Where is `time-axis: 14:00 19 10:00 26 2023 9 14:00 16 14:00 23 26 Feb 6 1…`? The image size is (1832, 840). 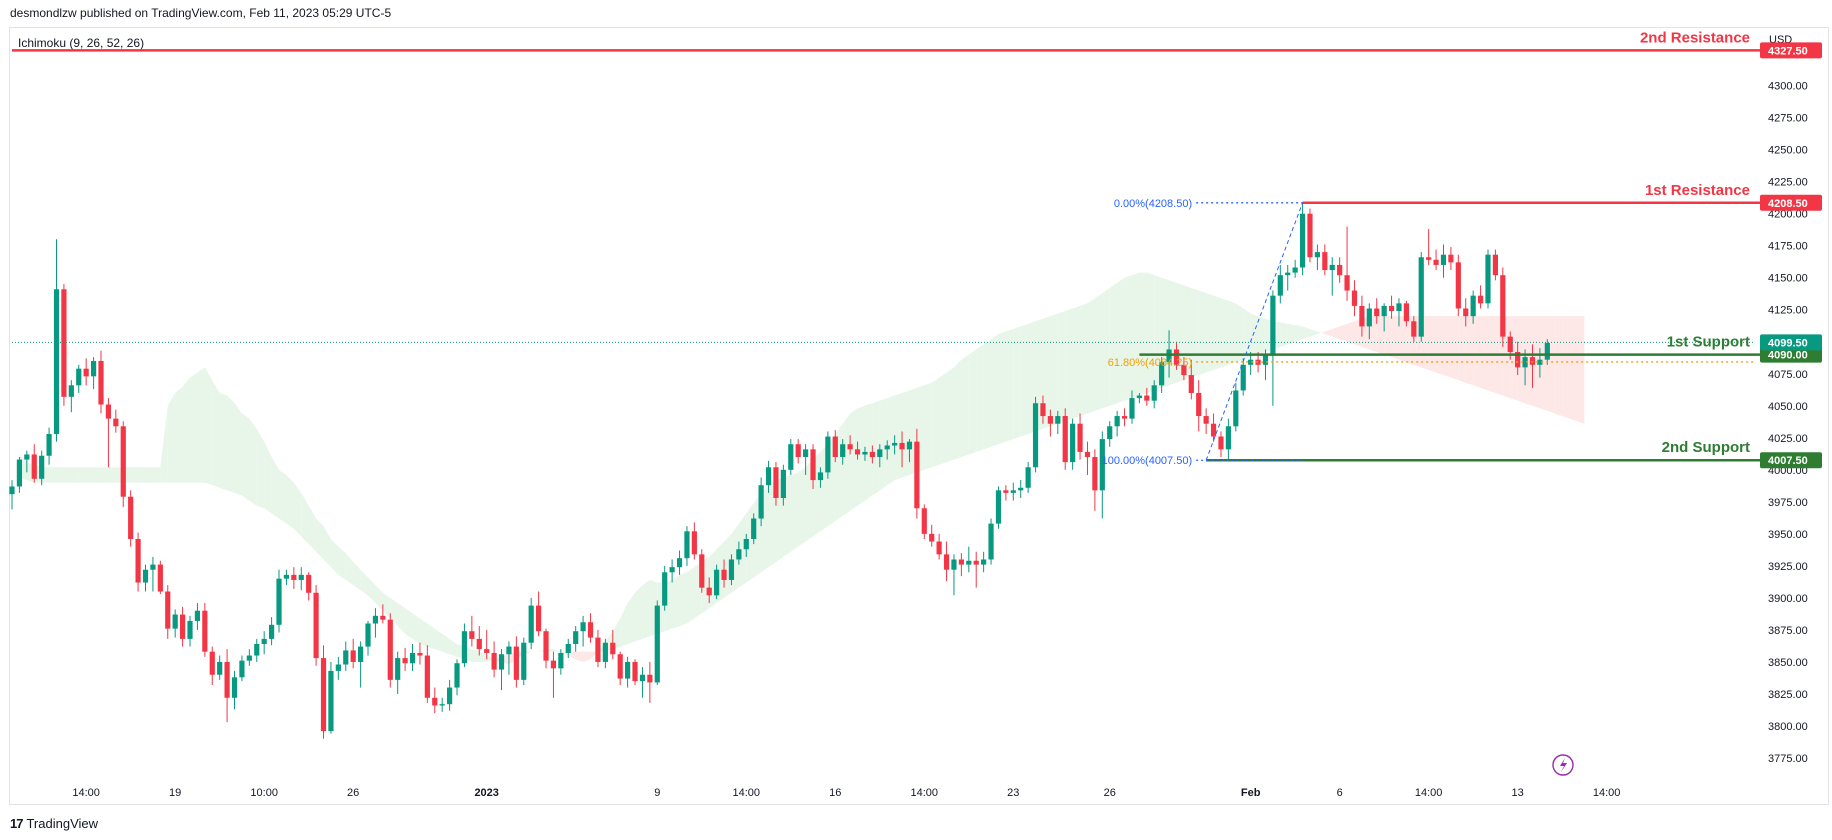
time-axis: 14:00 19 10:00 26 2023 9 14:00 16 14:00 23 26 Feb 6 1… is located at coordinates (846, 793).